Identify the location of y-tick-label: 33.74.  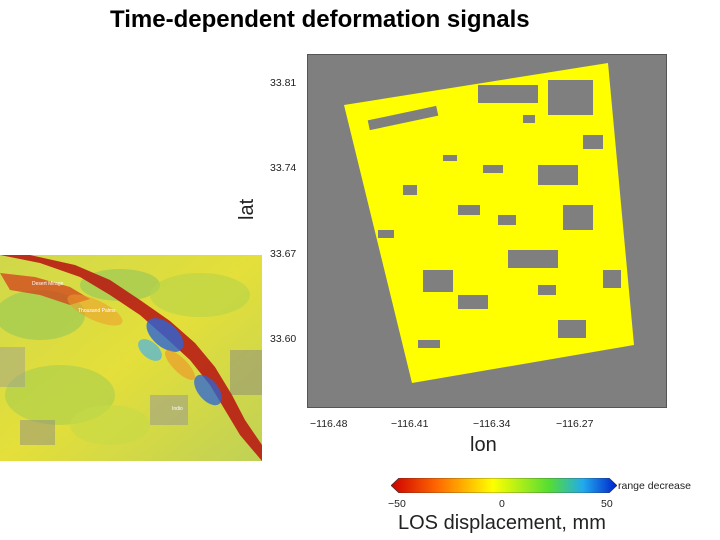
(283, 168).